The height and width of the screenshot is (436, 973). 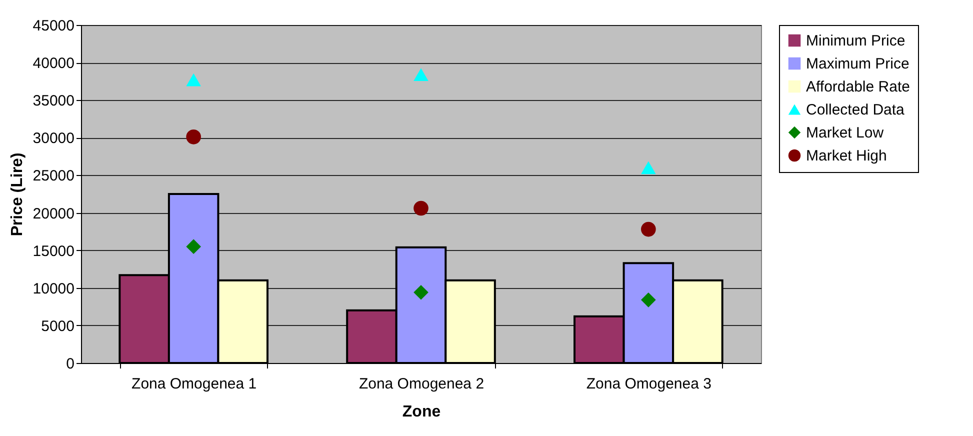 I want to click on y-tick-label: 45000, so click(x=53, y=26).